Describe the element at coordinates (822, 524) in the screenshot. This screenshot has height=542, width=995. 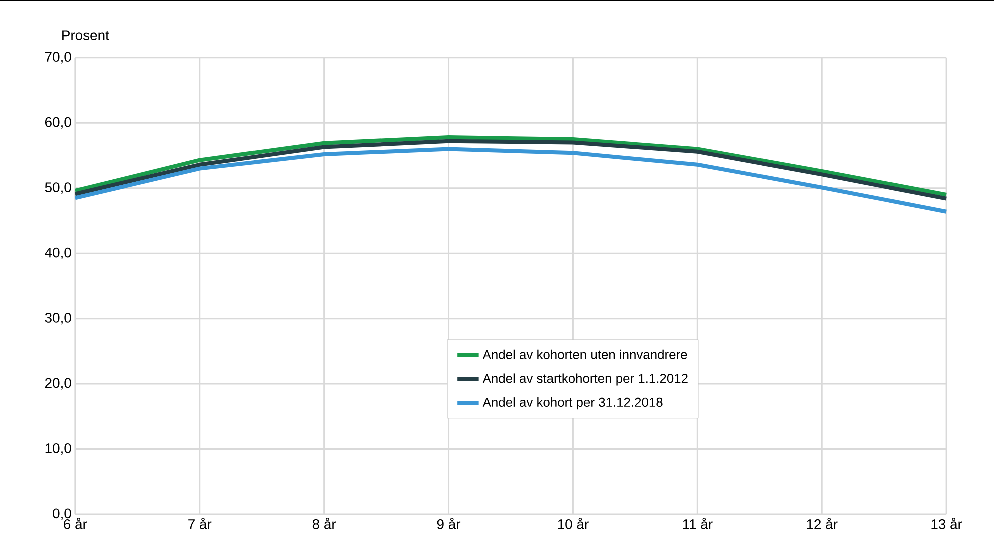
I see `x-tick-label: 12 år` at that location.